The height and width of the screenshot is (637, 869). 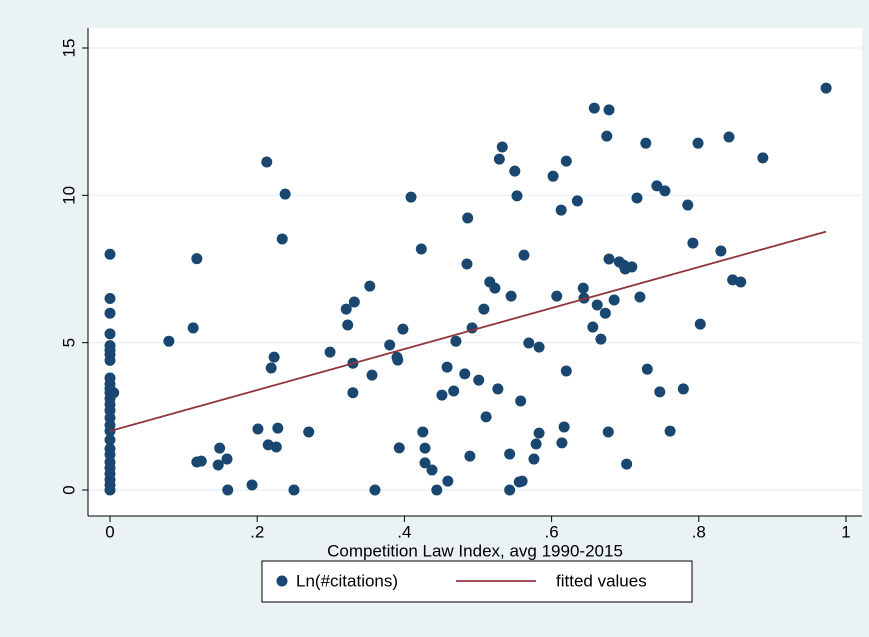 I want to click on x-tick-label: .6, so click(x=552, y=531).